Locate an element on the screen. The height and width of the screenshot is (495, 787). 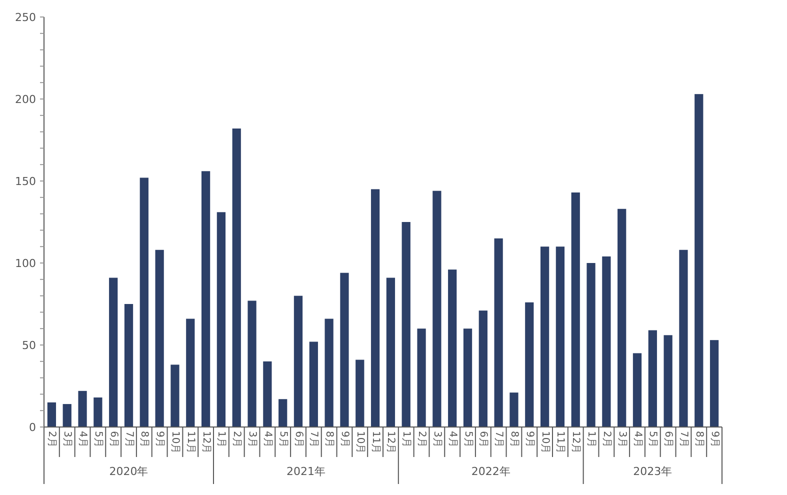
y-tick-label: 50 is located at coordinates (29, 345).